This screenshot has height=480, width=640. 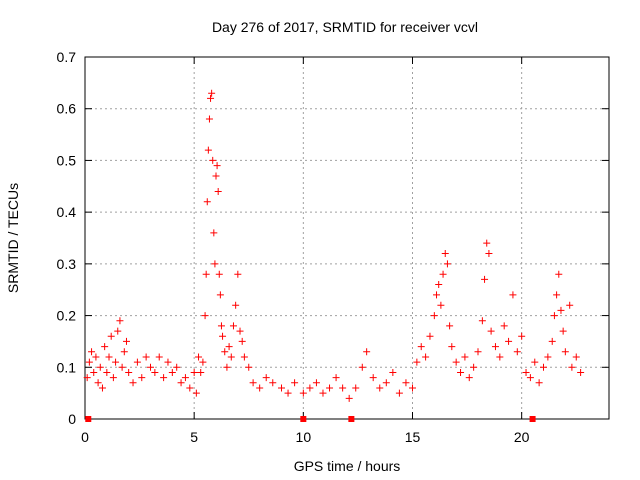 What do you see at coordinates (67, 212) in the screenshot?
I see `y-tick-label: 0.4` at bounding box center [67, 212].